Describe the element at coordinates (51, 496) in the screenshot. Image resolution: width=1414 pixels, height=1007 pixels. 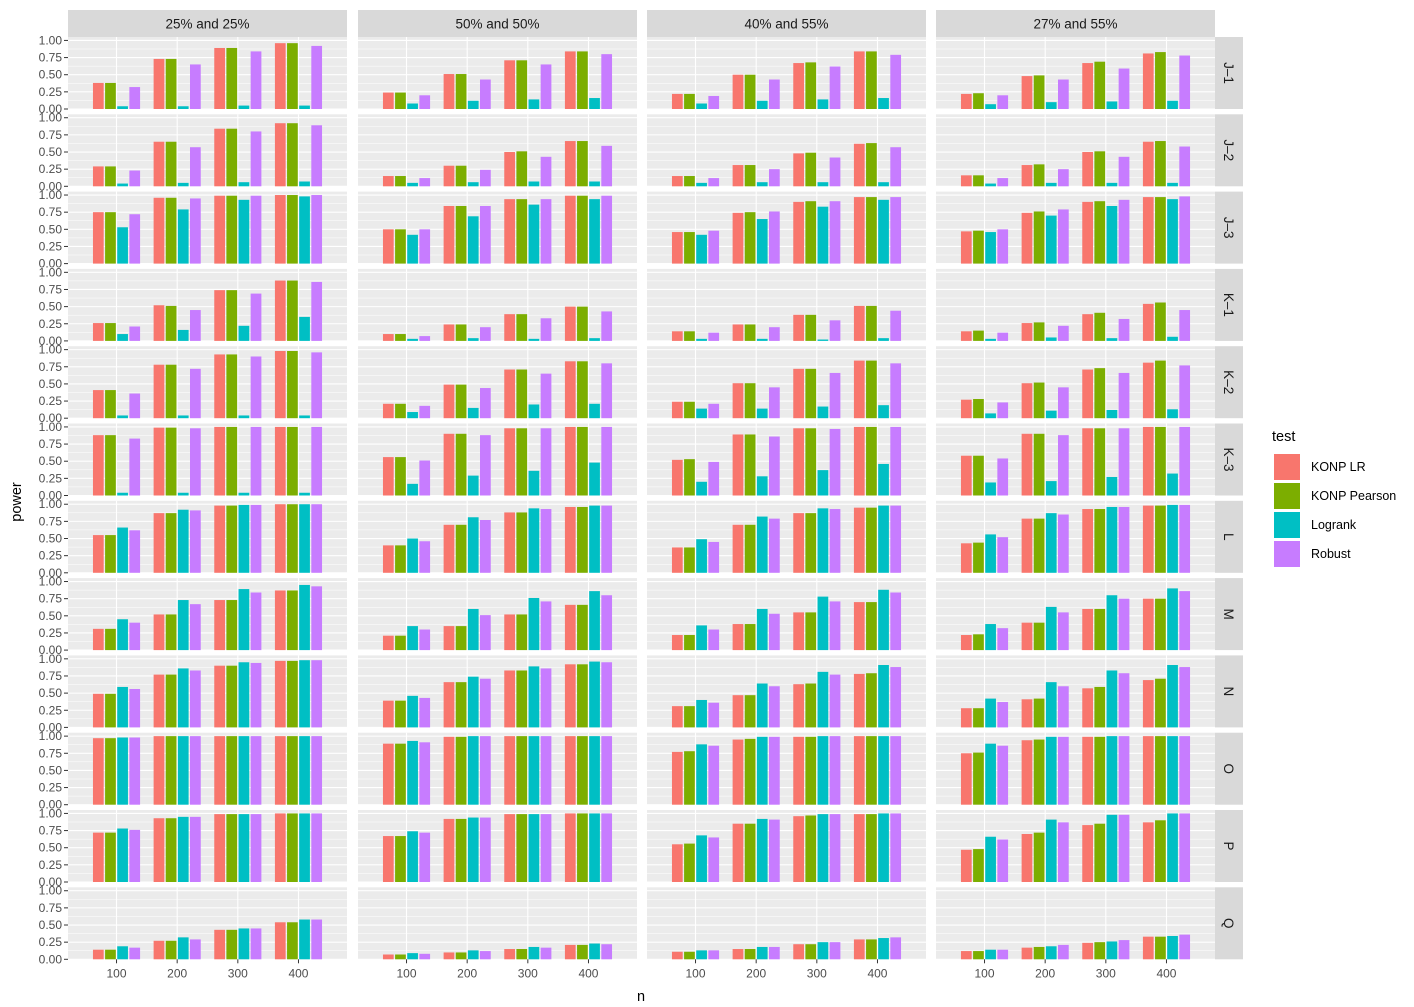
I see `y-tick-label: 0.00` at that location.